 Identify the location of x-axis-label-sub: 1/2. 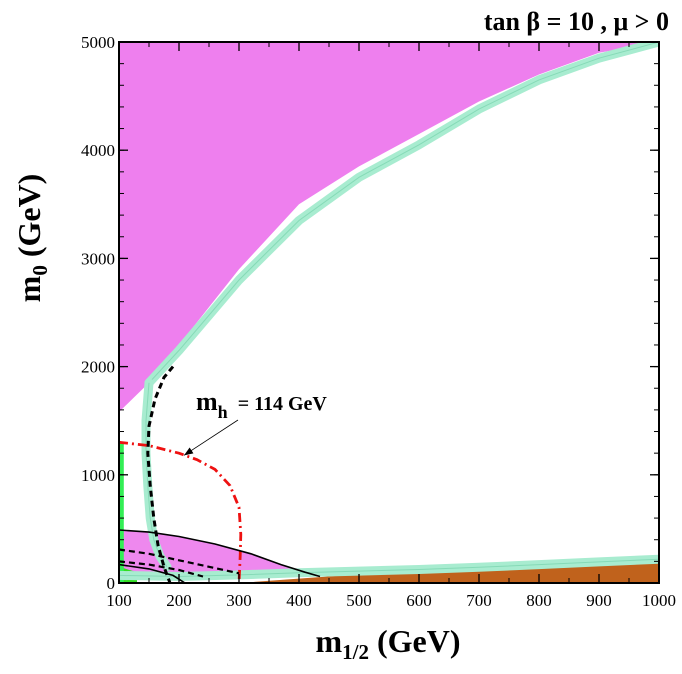
(355, 652).